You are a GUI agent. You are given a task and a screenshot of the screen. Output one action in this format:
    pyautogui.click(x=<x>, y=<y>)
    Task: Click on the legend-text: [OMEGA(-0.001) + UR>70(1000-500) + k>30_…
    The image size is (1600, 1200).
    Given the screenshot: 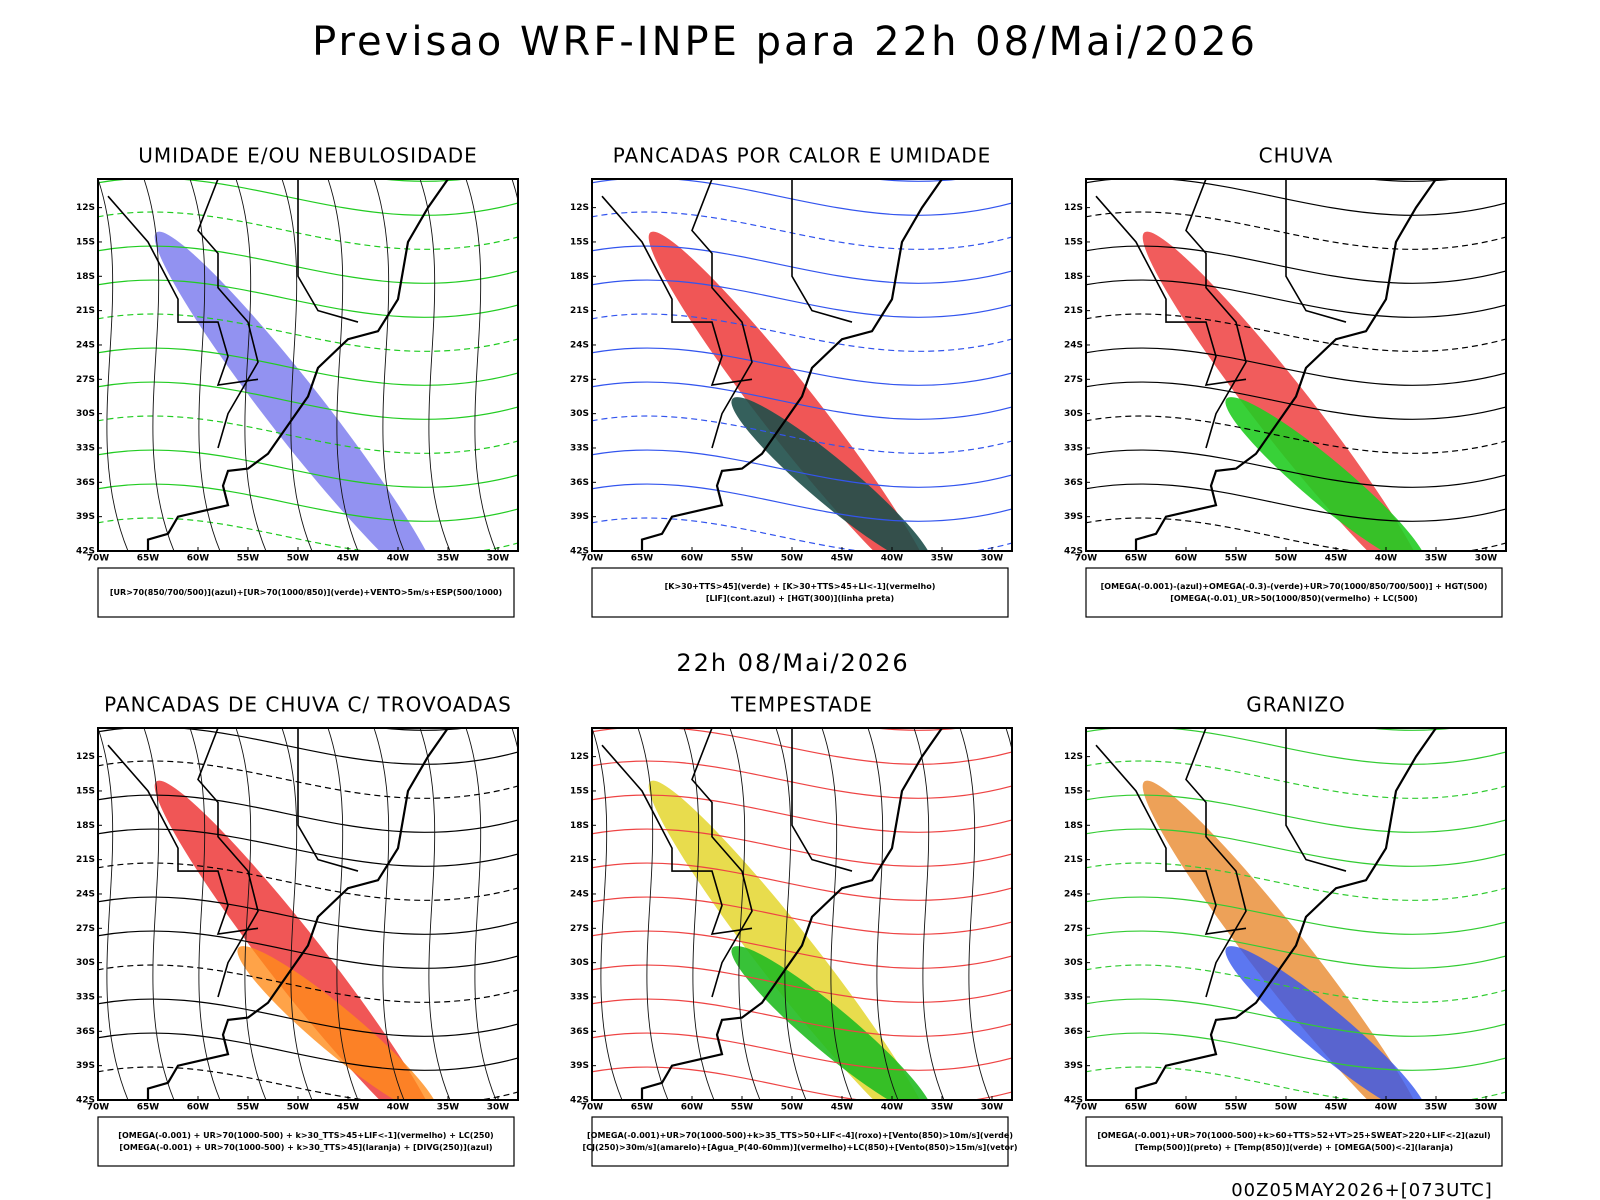 What is the action you would take?
    pyautogui.click(x=305, y=1147)
    